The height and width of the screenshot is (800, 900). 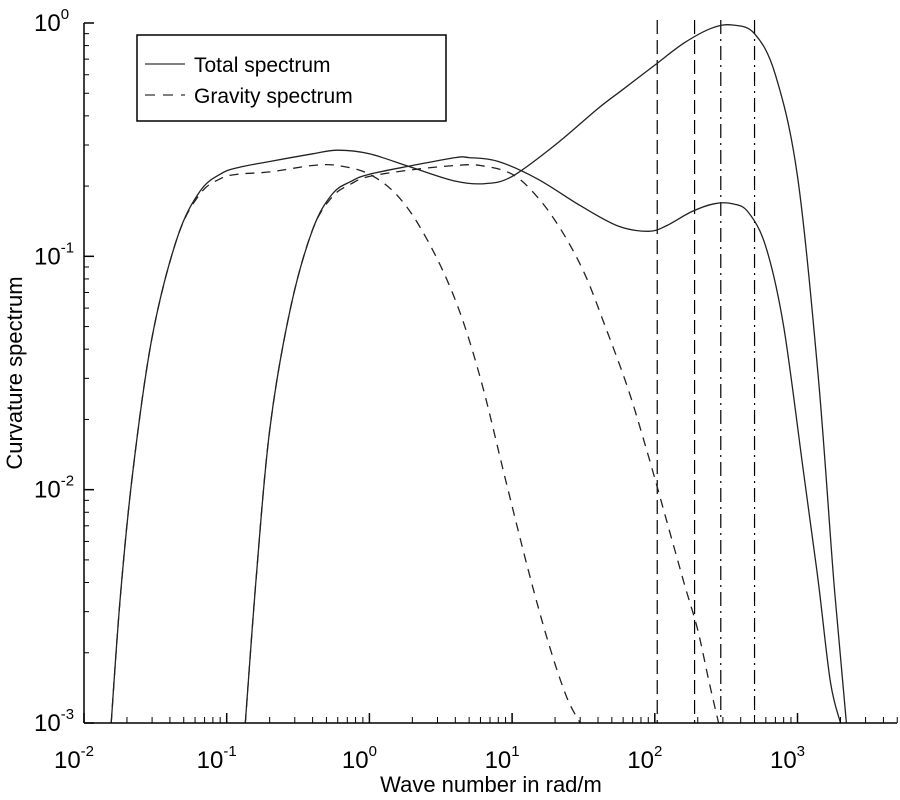 I want to click on legend-label-total: Total spectrum, so click(x=262, y=65).